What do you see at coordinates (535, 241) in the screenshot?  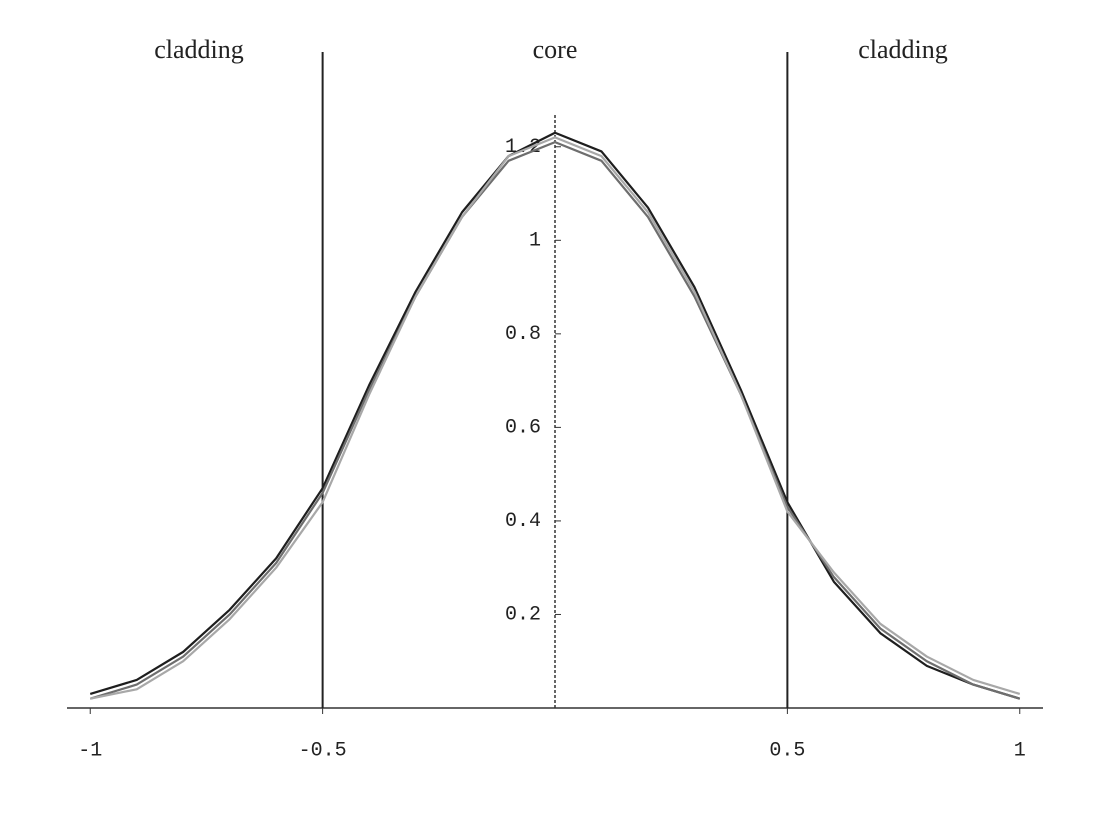 I see `y-tick-label: 1` at bounding box center [535, 241].